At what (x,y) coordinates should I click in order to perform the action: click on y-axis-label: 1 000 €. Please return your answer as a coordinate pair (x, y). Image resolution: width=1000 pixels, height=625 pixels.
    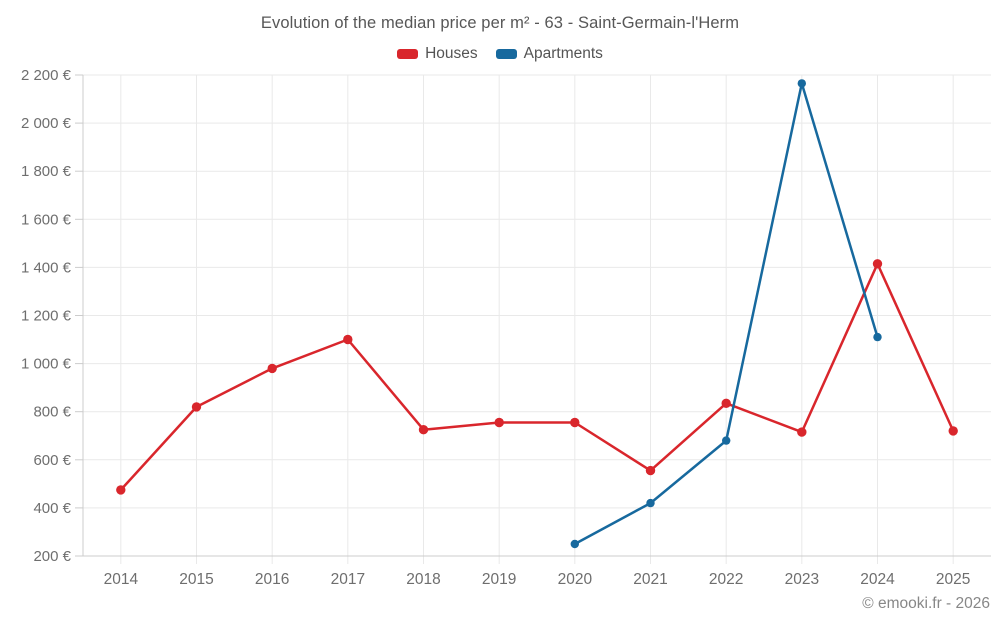
    Looking at the image, I should click on (46, 364).